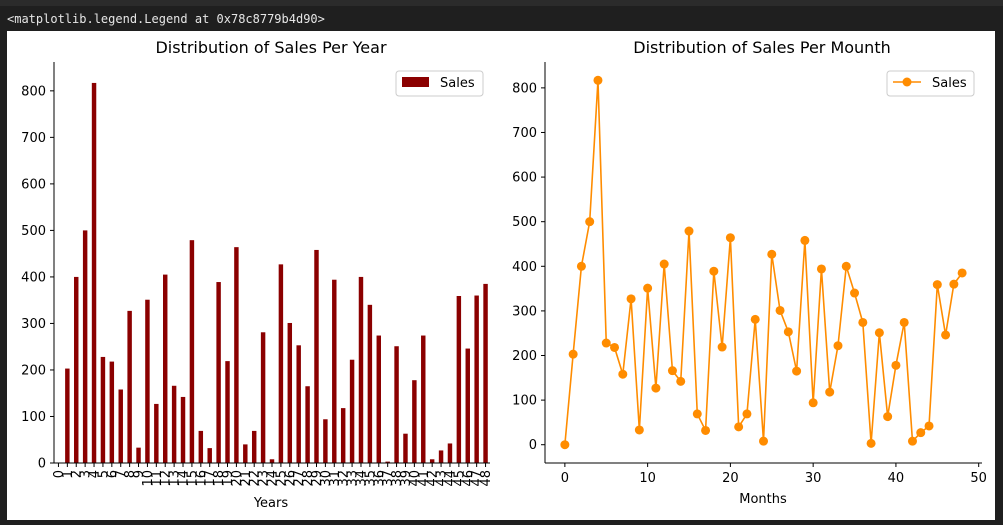 The height and width of the screenshot is (525, 1003). I want to click on bar-chart-x-tick-label: 40, so click(415, 478).